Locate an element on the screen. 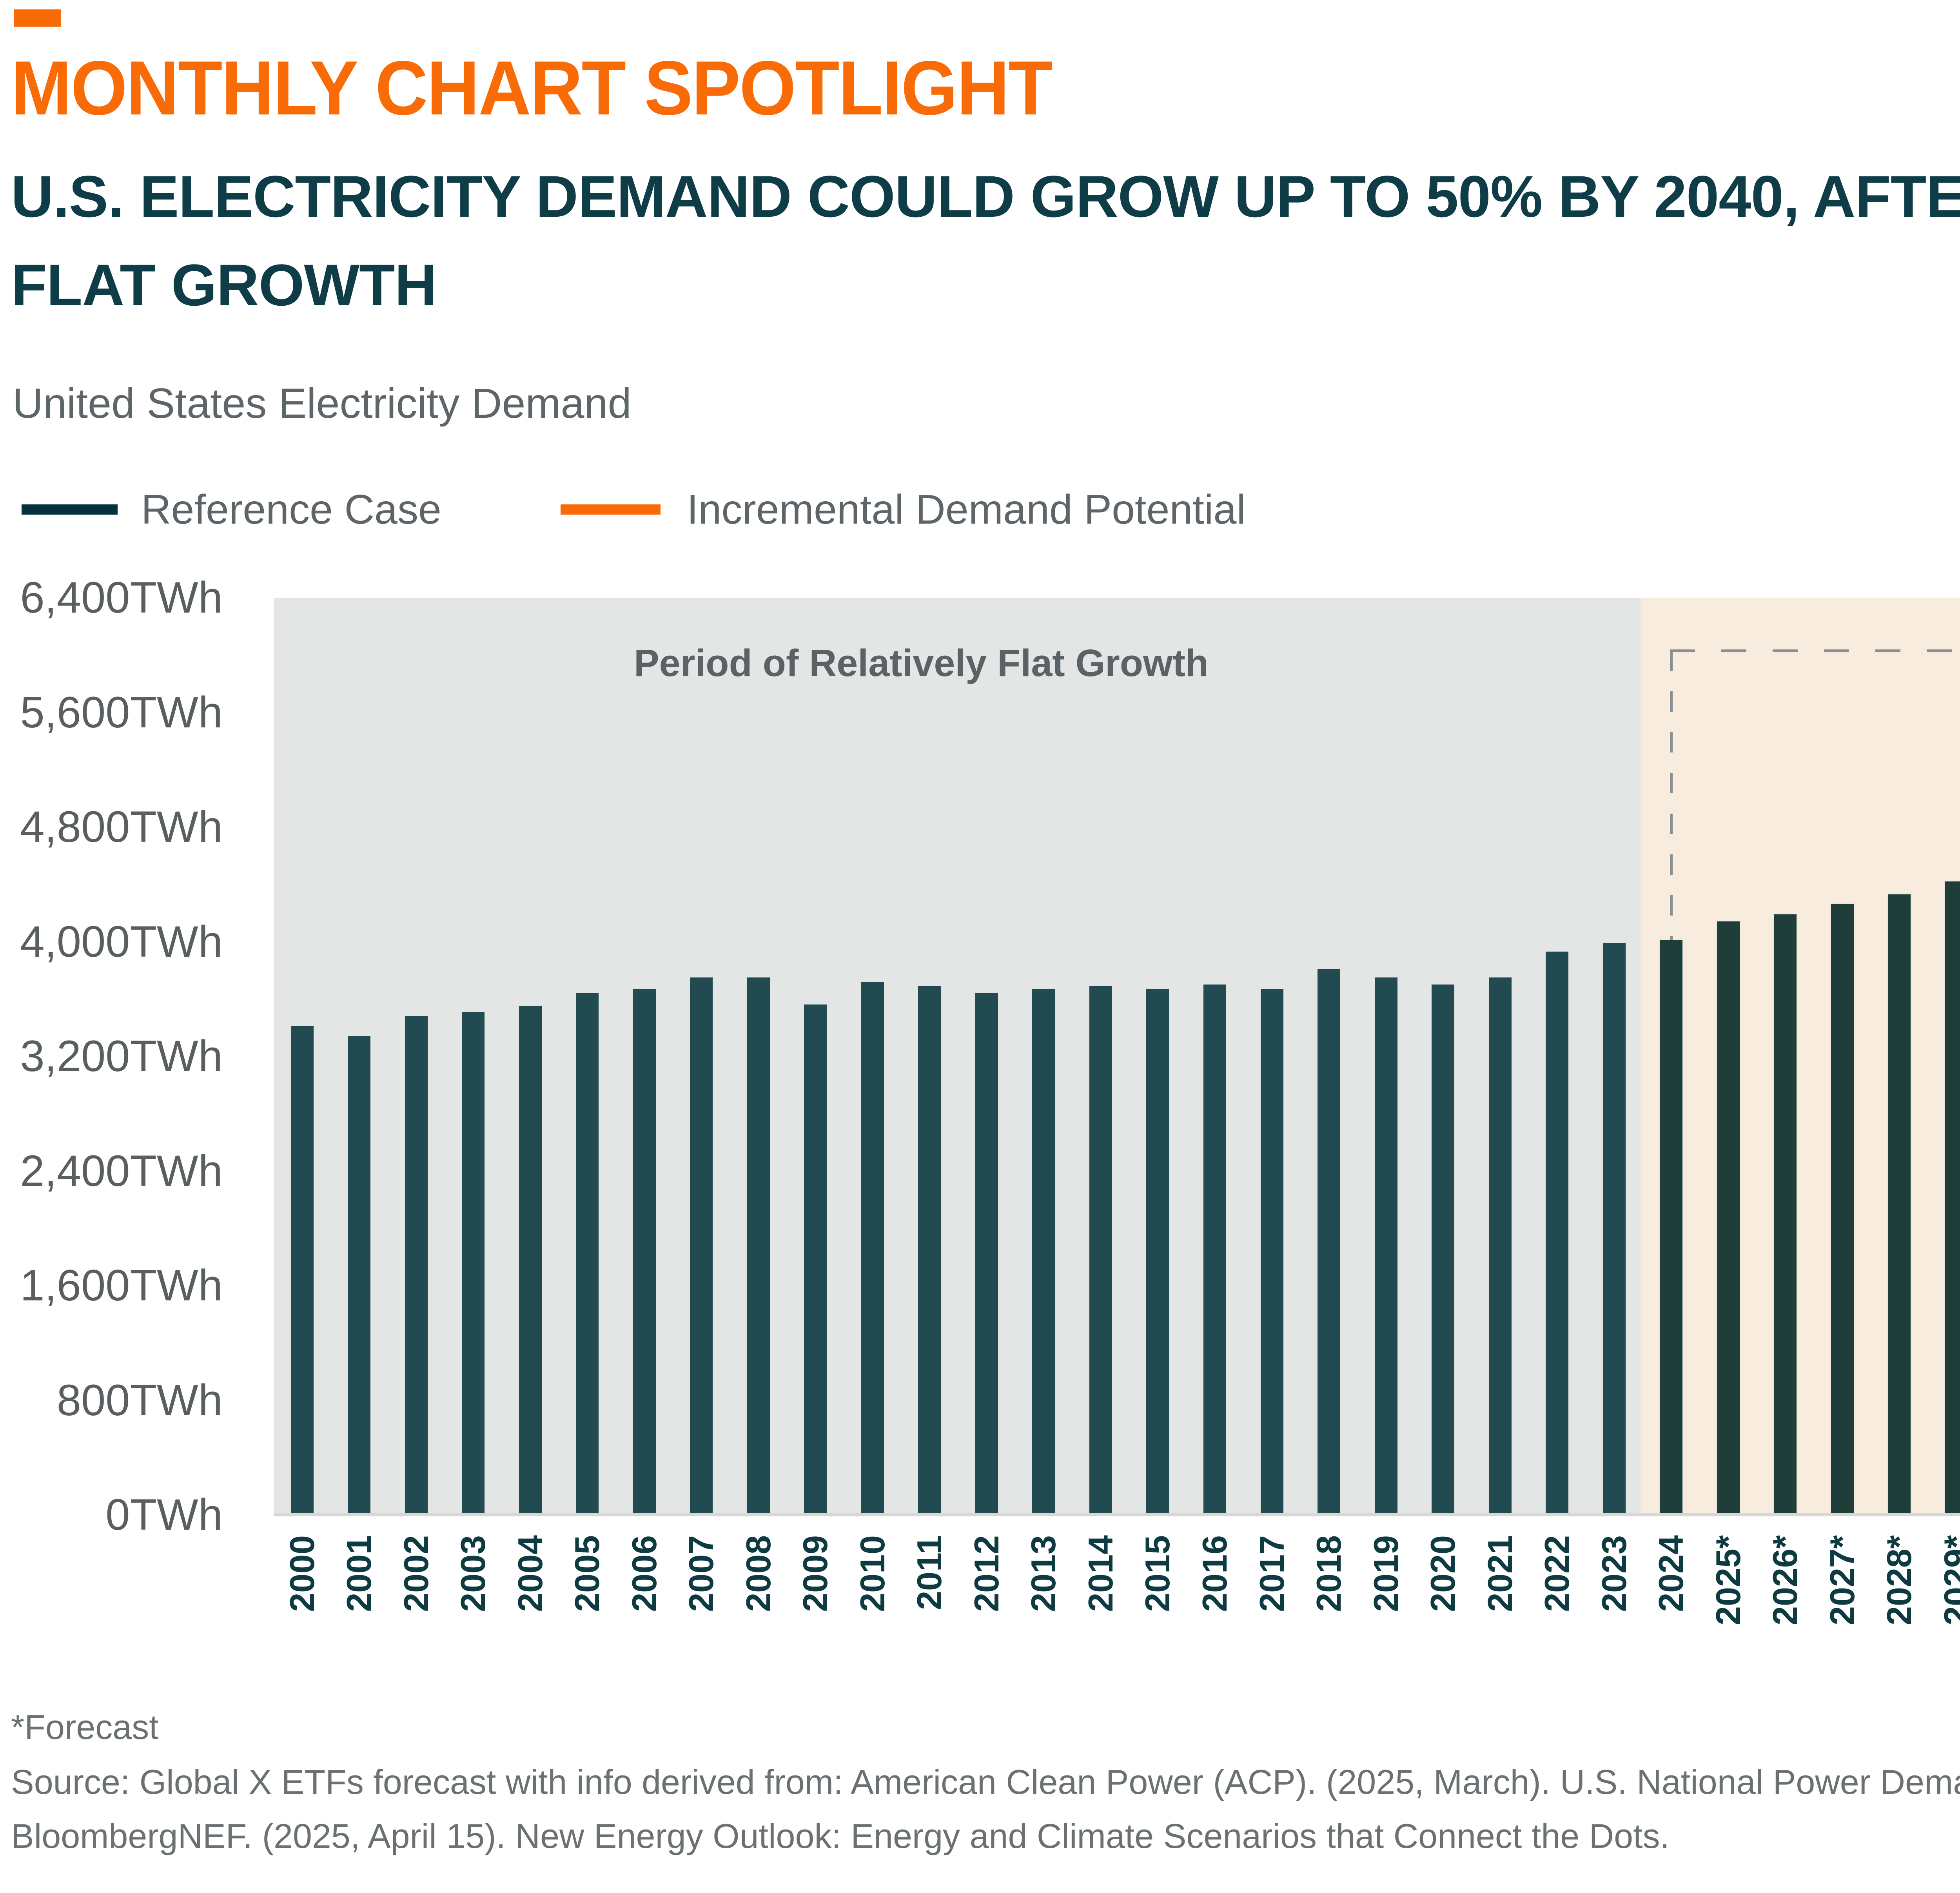 This screenshot has width=1960, height=1893. y-axis-label-2,400TWh: 2,400TWh is located at coordinates (122, 1170).